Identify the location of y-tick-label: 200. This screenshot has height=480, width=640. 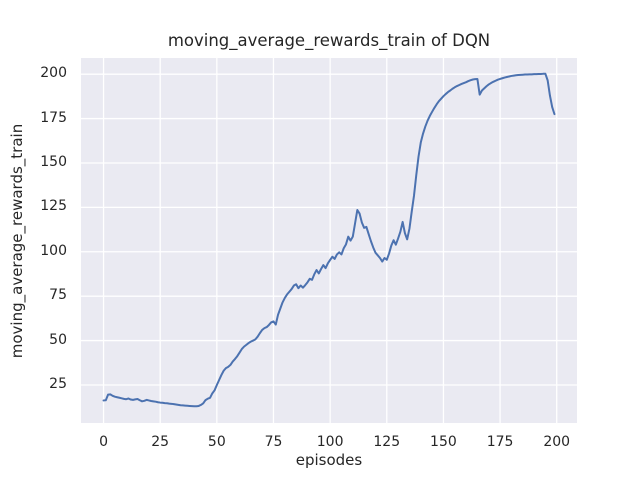
(53, 73).